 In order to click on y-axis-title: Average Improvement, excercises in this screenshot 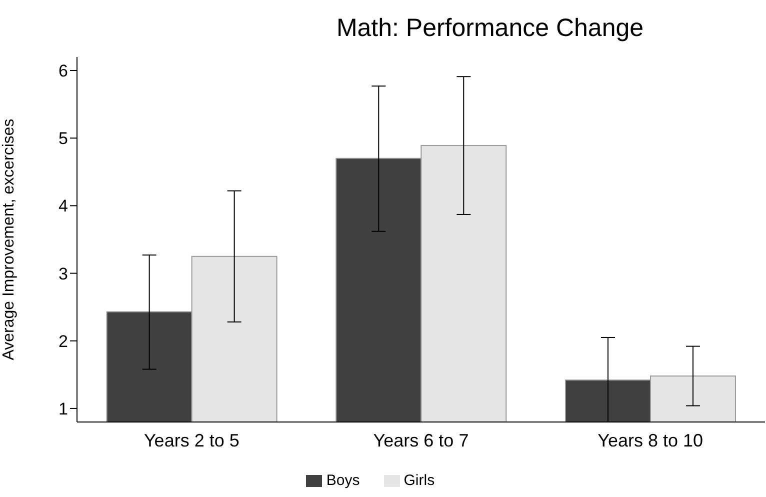, I will do `click(9, 239)`.